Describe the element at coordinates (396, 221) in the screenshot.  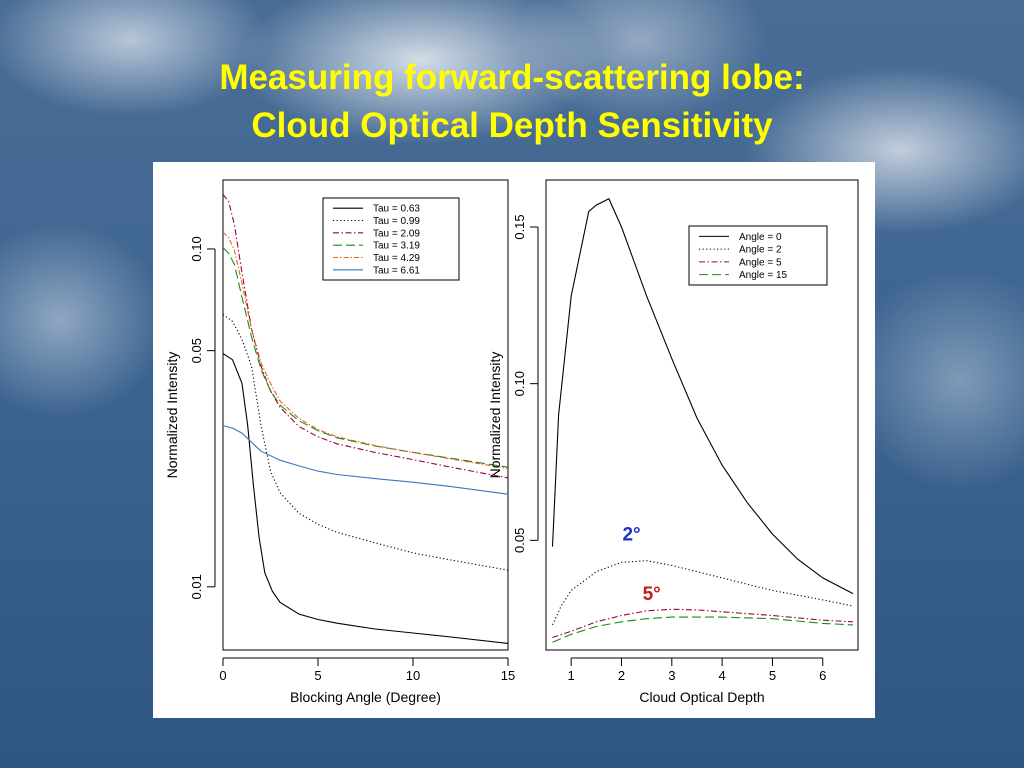
I see `legend-label: Tau = 0.99` at that location.